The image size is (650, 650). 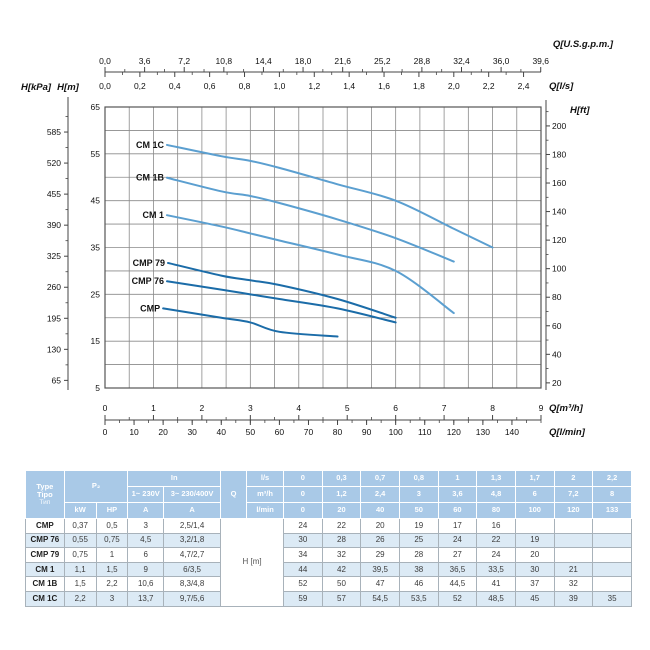 What do you see at coordinates (380, 555) in the screenshot?
I see `cell-head-value: 29` at bounding box center [380, 555].